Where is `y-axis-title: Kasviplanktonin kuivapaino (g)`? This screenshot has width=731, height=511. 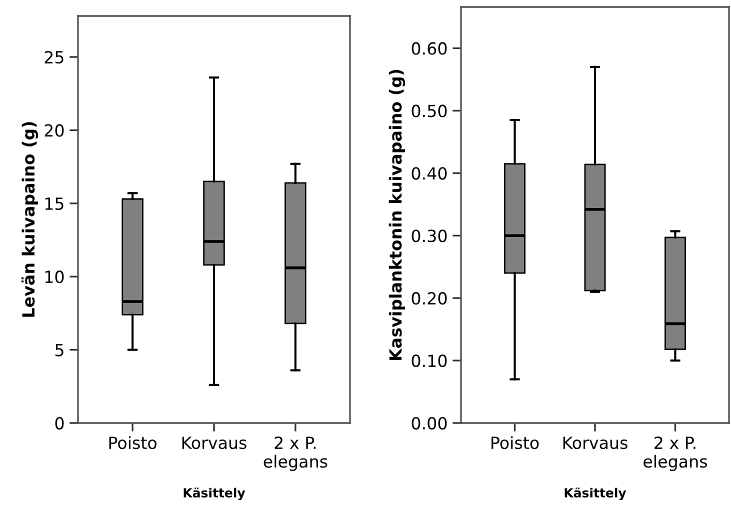 y-axis-title: Kasviplanktonin kuivapaino (g) is located at coordinates (397, 215).